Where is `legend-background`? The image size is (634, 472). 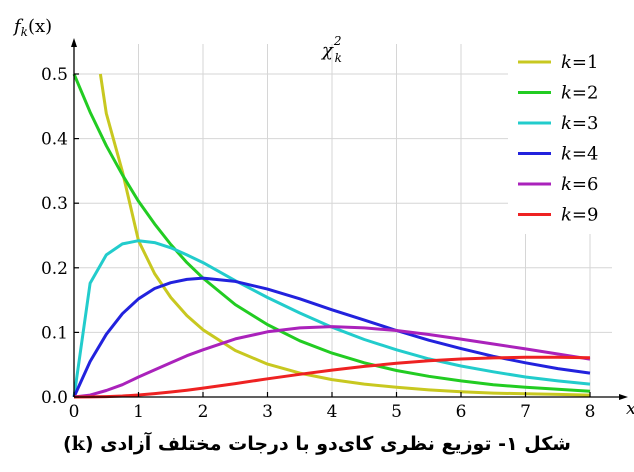 legend-background is located at coordinates (567, 139).